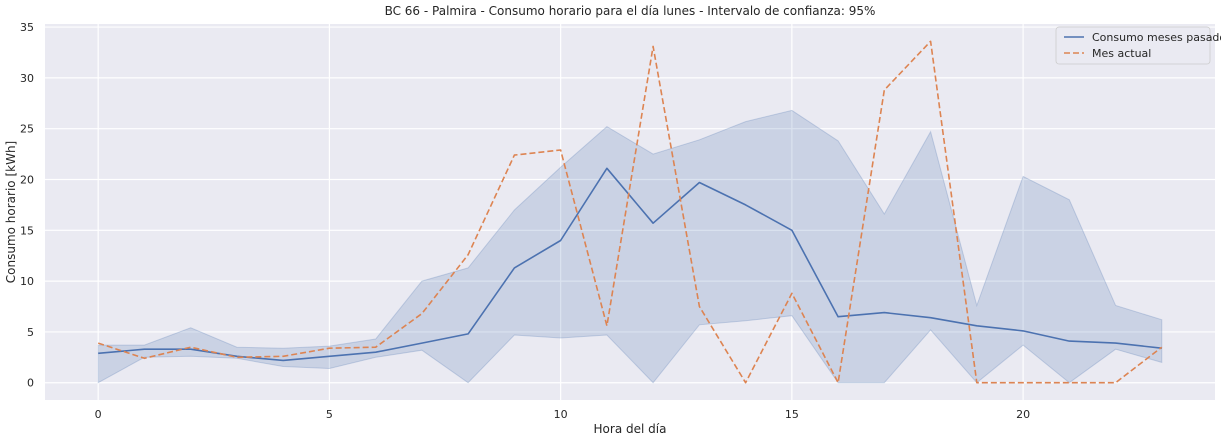 The width and height of the screenshot is (1221, 442). Describe the element at coordinates (1023, 414) in the screenshot. I see `x-tick-label: 20` at that location.